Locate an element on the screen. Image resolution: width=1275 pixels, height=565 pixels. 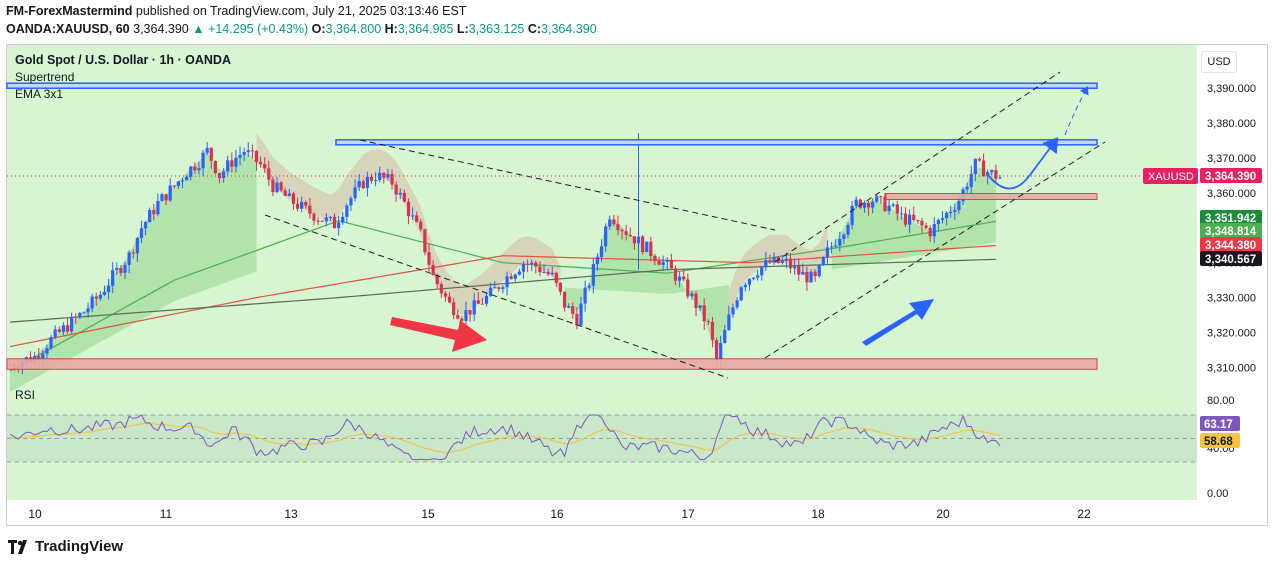
x-tick-label: 18 is located at coordinates (818, 514).